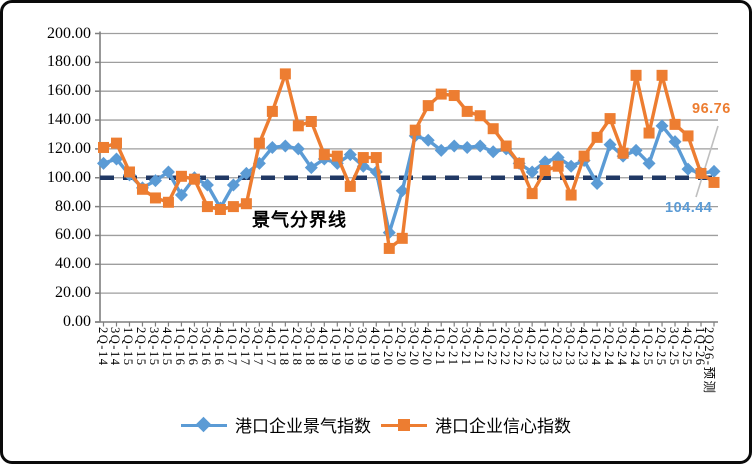  I want to click on y-axis-label: 140.00, so click(69, 120).